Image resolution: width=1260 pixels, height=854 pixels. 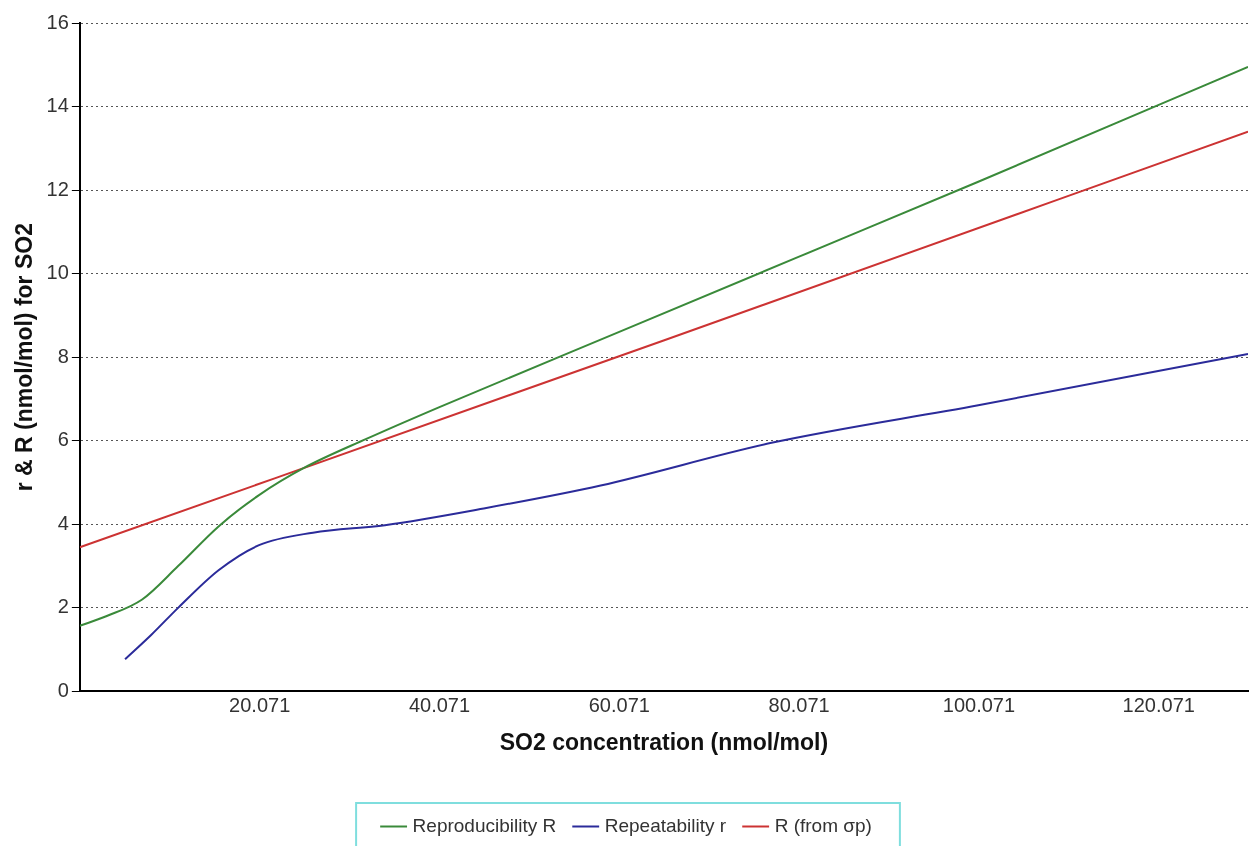 I want to click on y-axis-title: r & R (nmol/mol) for SO2, so click(x=24, y=357).